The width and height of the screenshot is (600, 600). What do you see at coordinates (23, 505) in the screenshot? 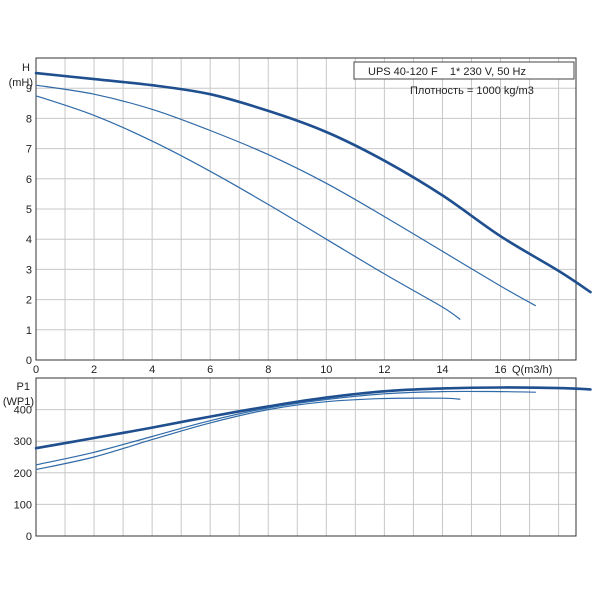
I see `power-y-tick-label: 100` at bounding box center [23, 505].